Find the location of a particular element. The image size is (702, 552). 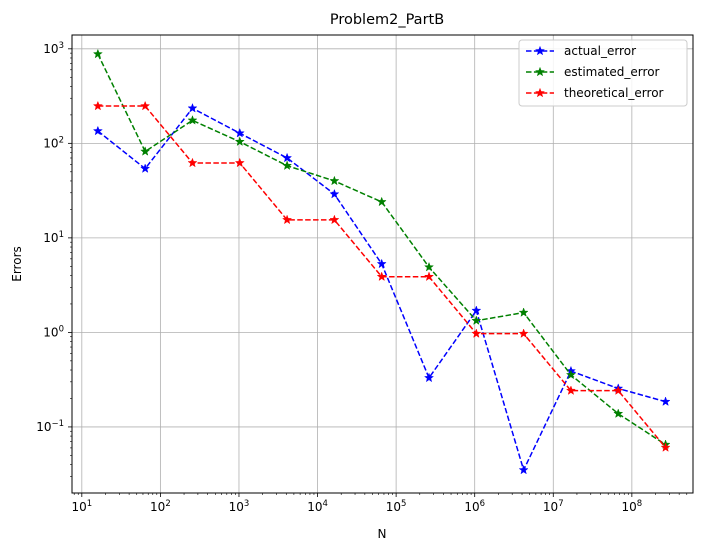

y-axis-title: Errors is located at coordinates (17, 264).